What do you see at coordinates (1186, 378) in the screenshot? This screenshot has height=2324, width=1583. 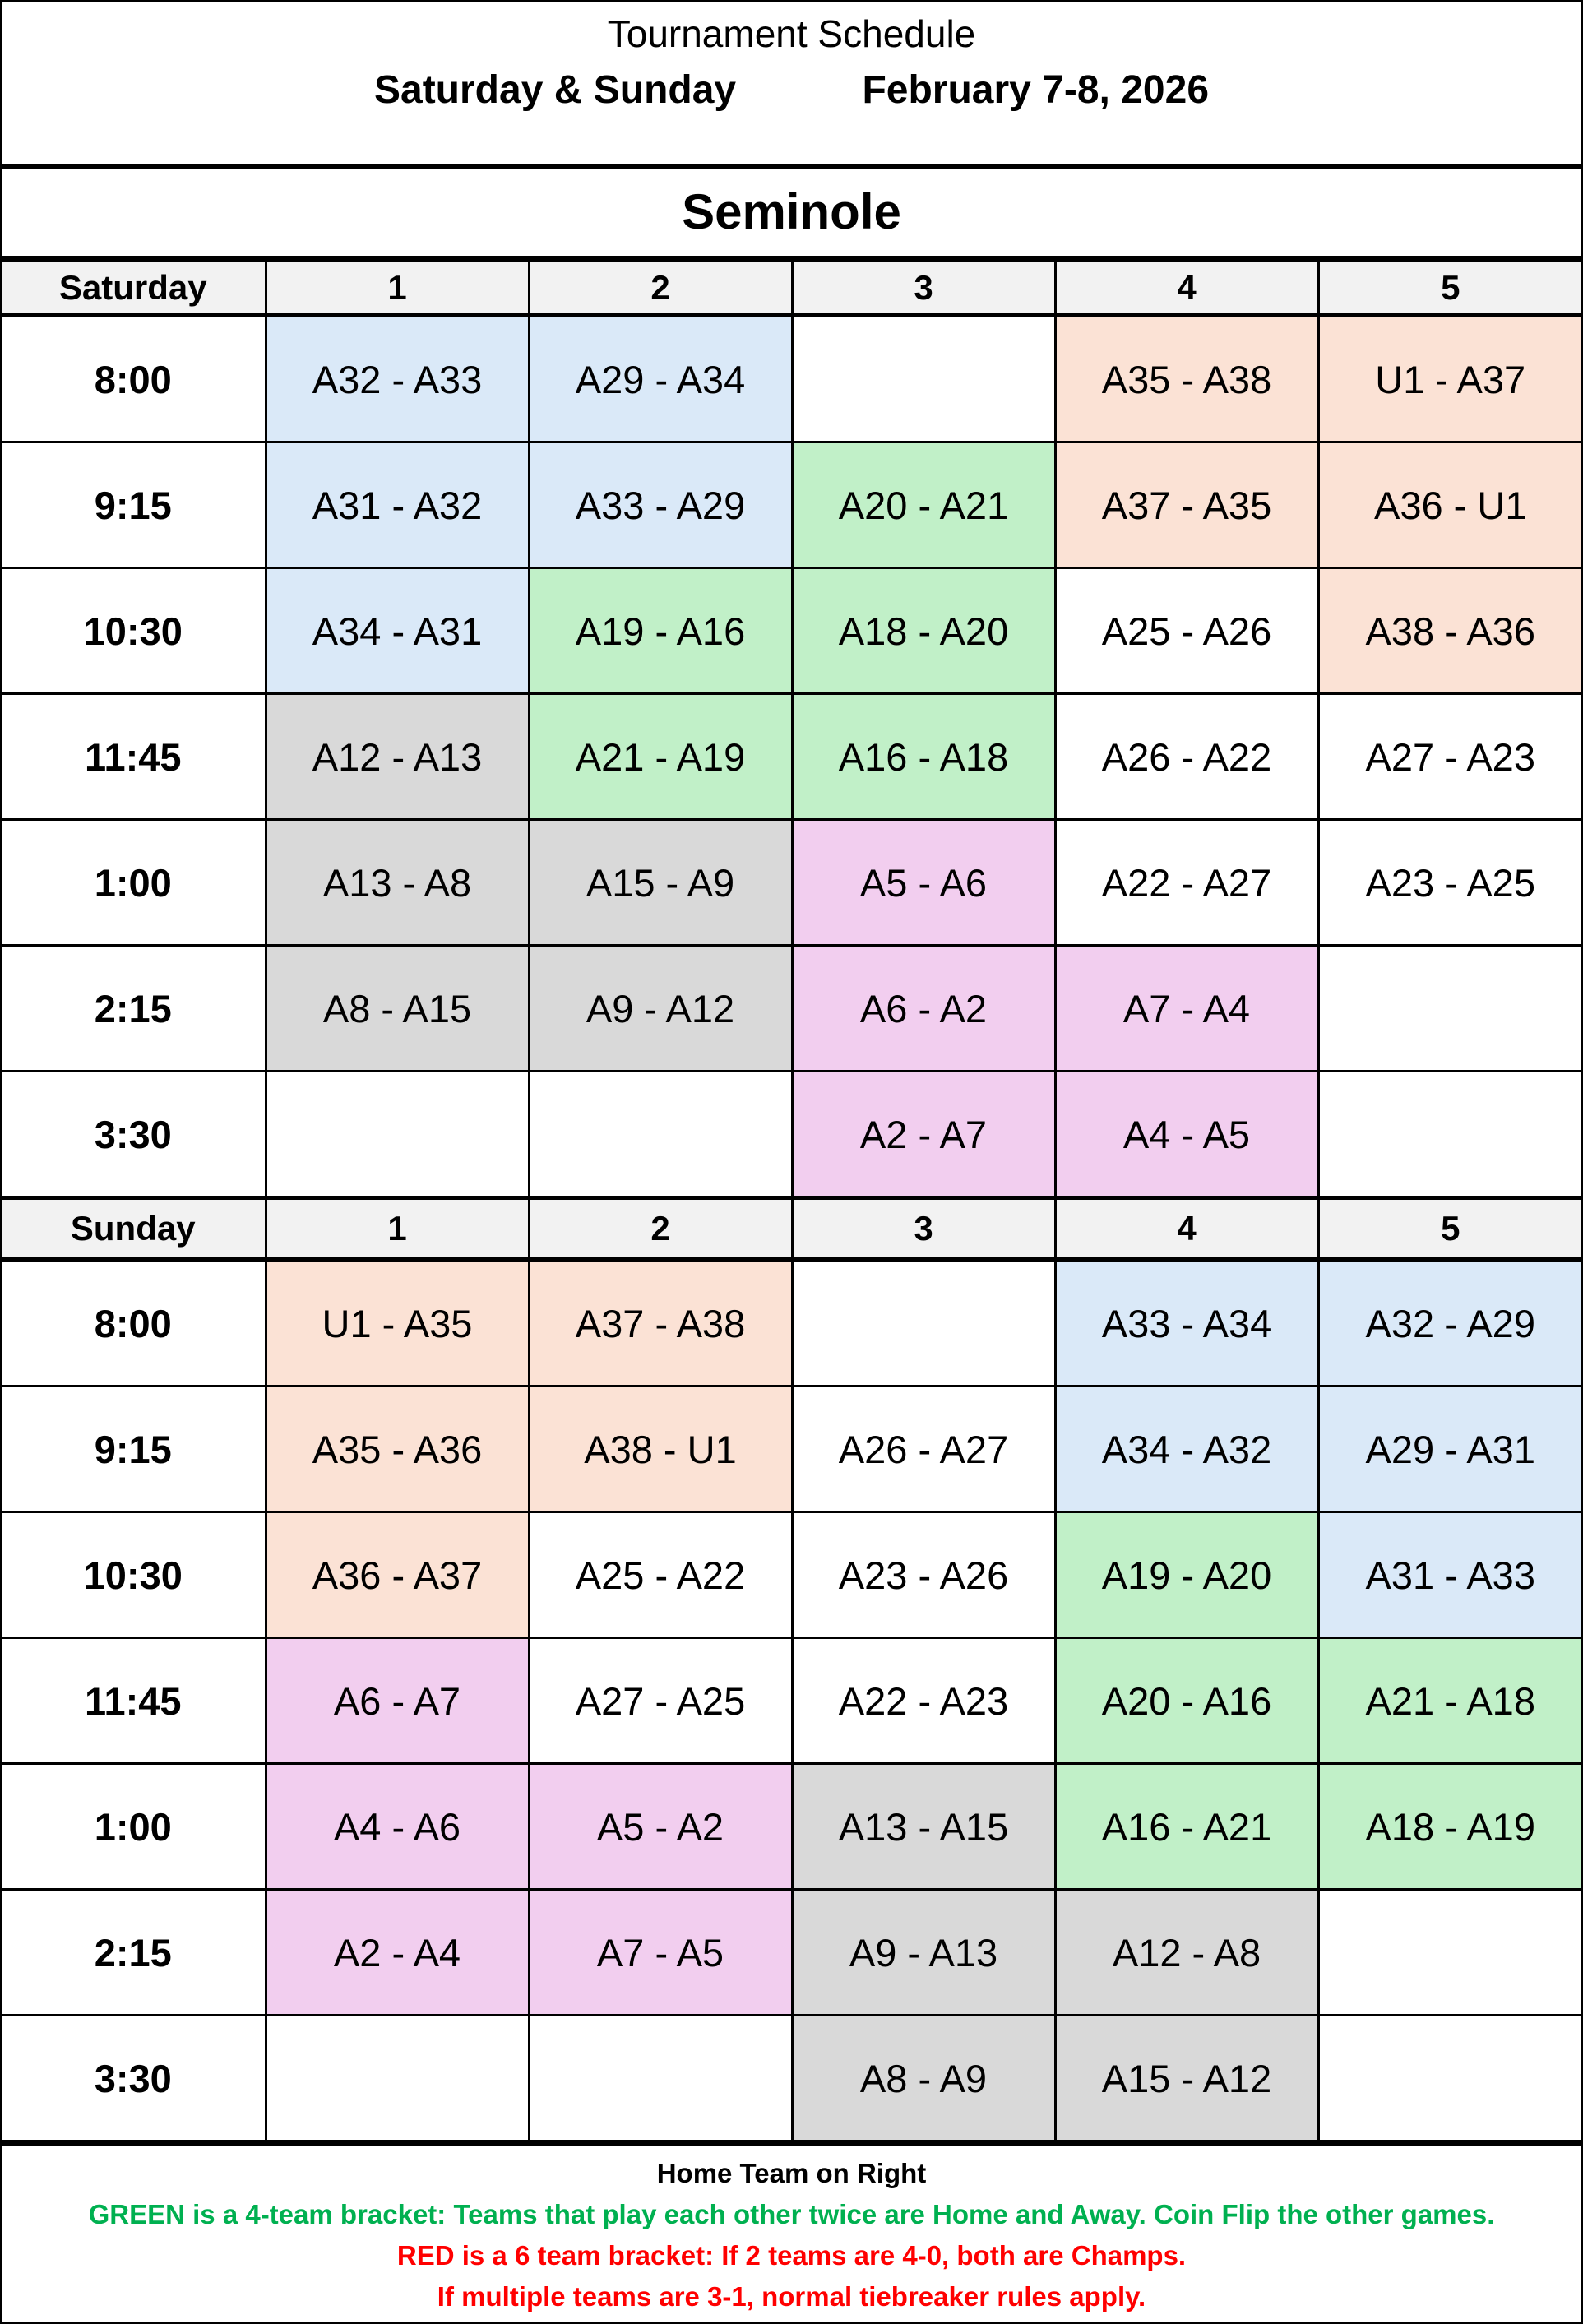 I see `game-cell: A35 - A38` at bounding box center [1186, 378].